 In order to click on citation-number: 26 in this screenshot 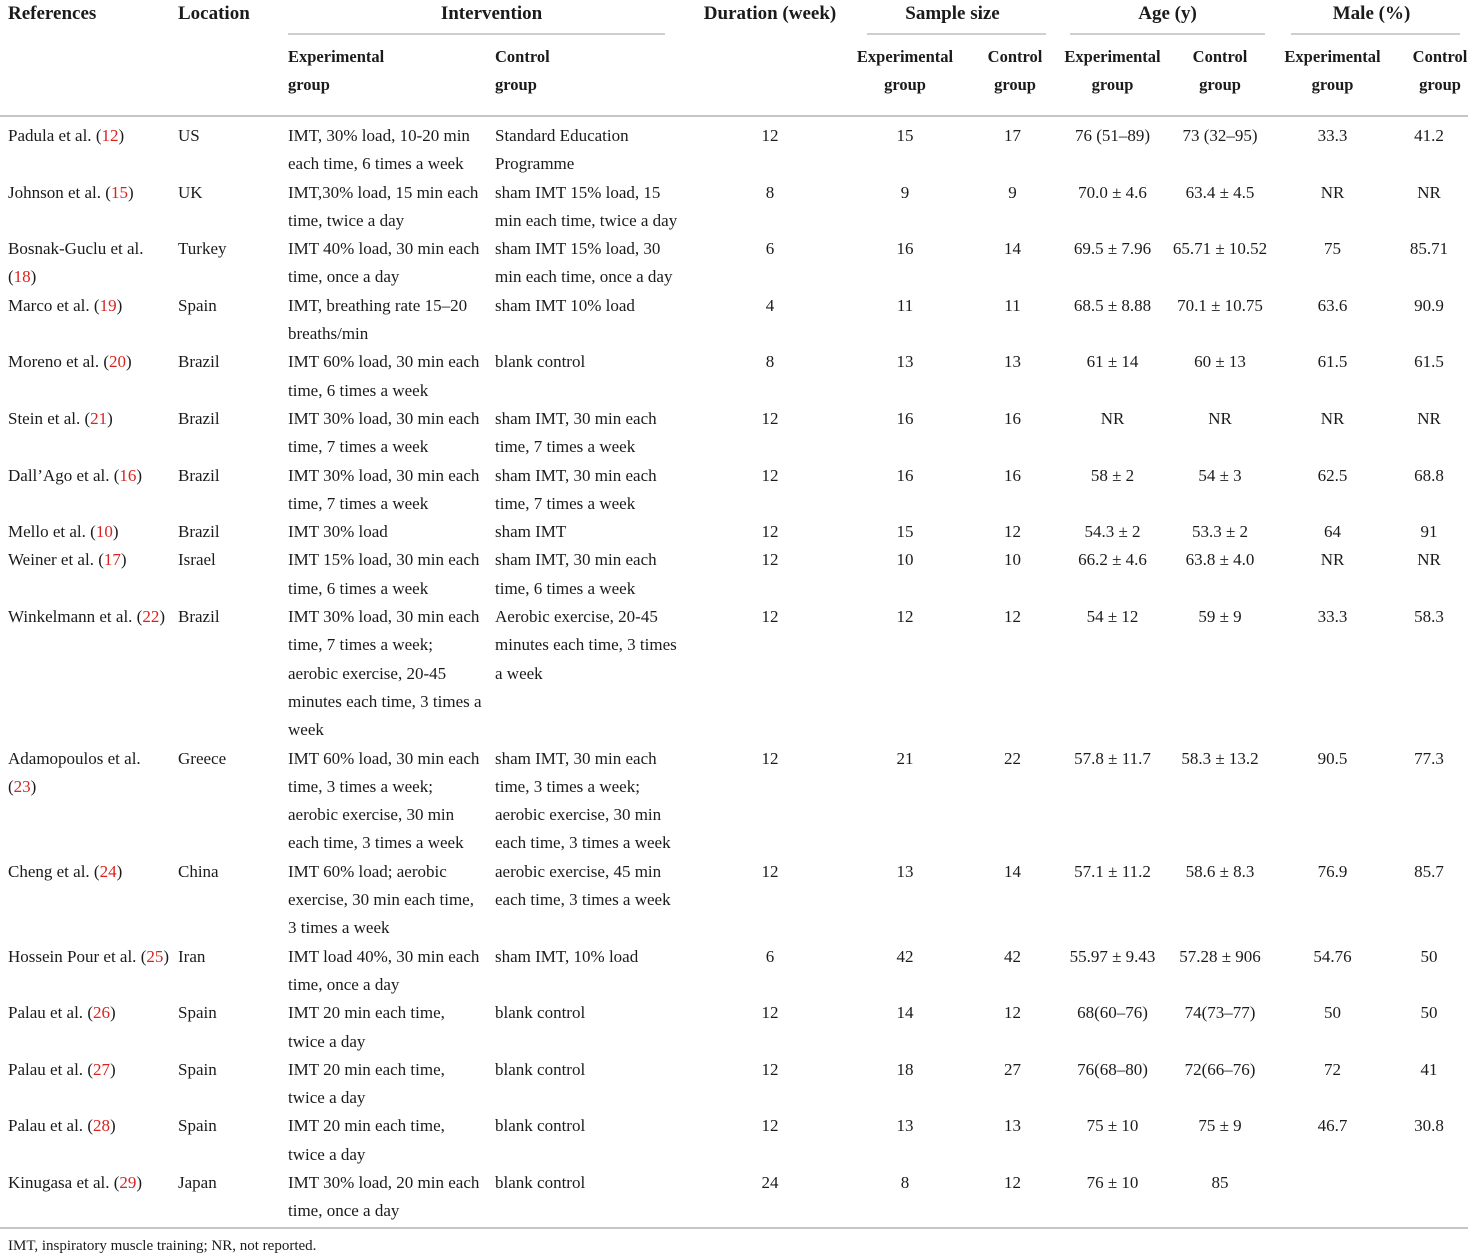, I will do `click(101, 1013)`.